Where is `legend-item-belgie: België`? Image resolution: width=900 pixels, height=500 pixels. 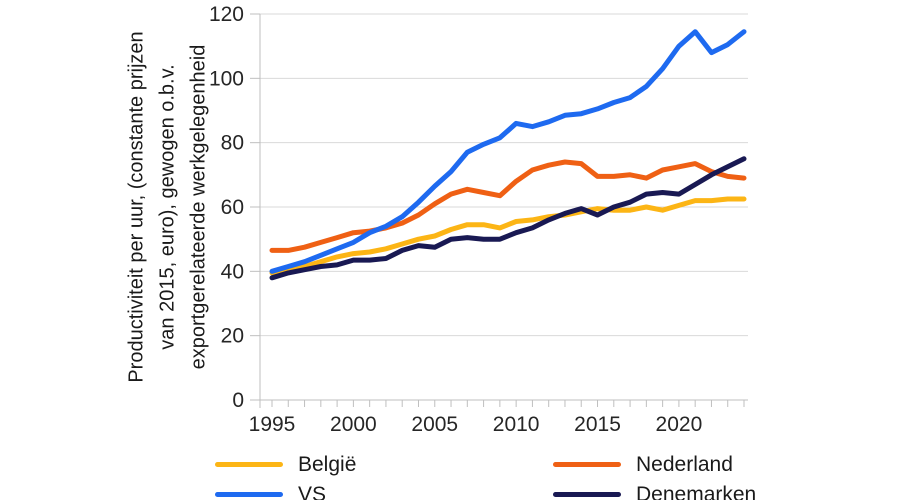 legend-item-belgie: België is located at coordinates (384, 464).